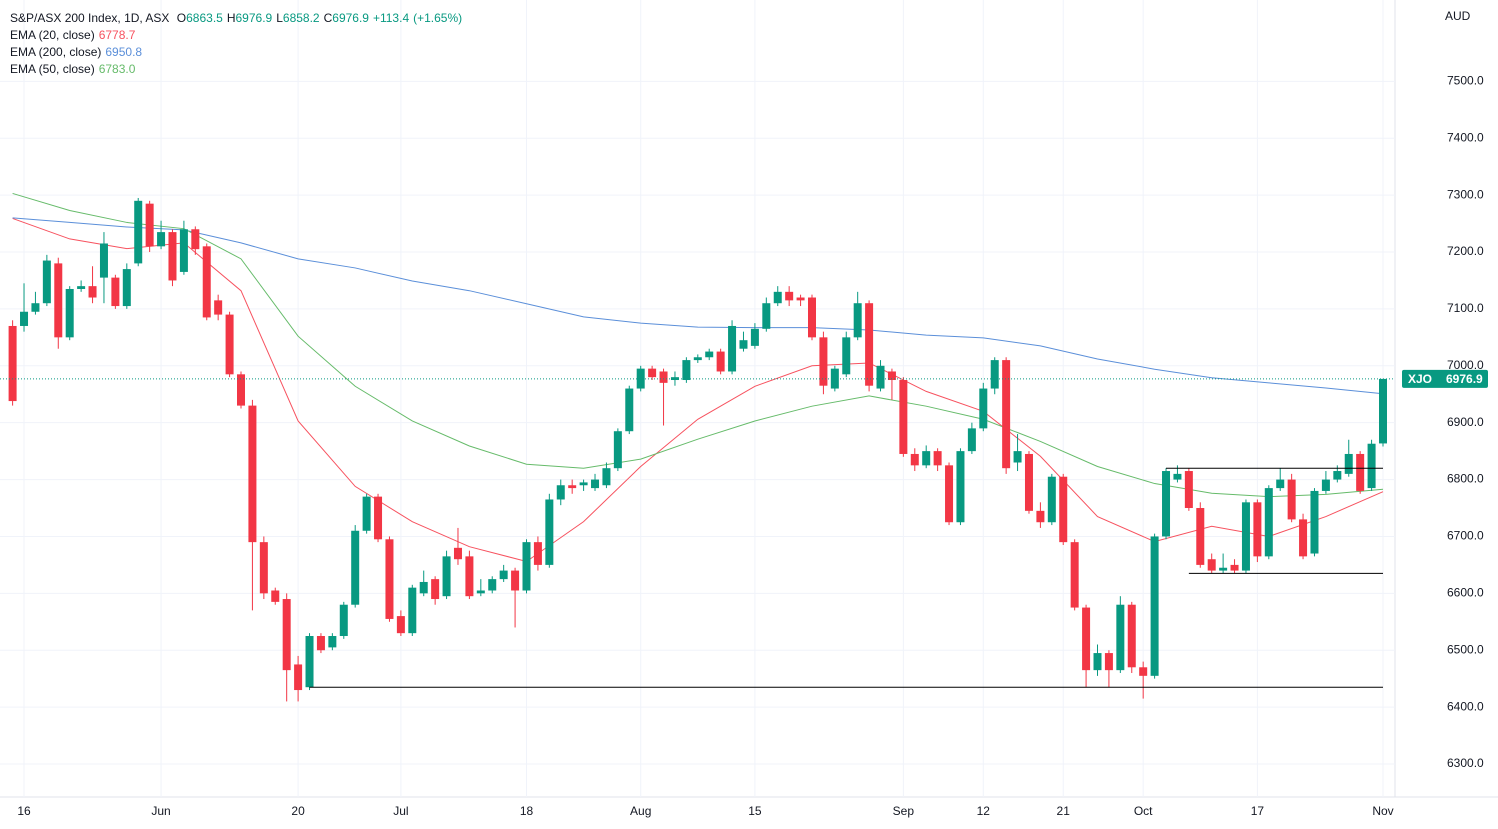 The width and height of the screenshot is (1498, 829). Describe the element at coordinates (984, 811) in the screenshot. I see `x-tick-label: 12` at that location.